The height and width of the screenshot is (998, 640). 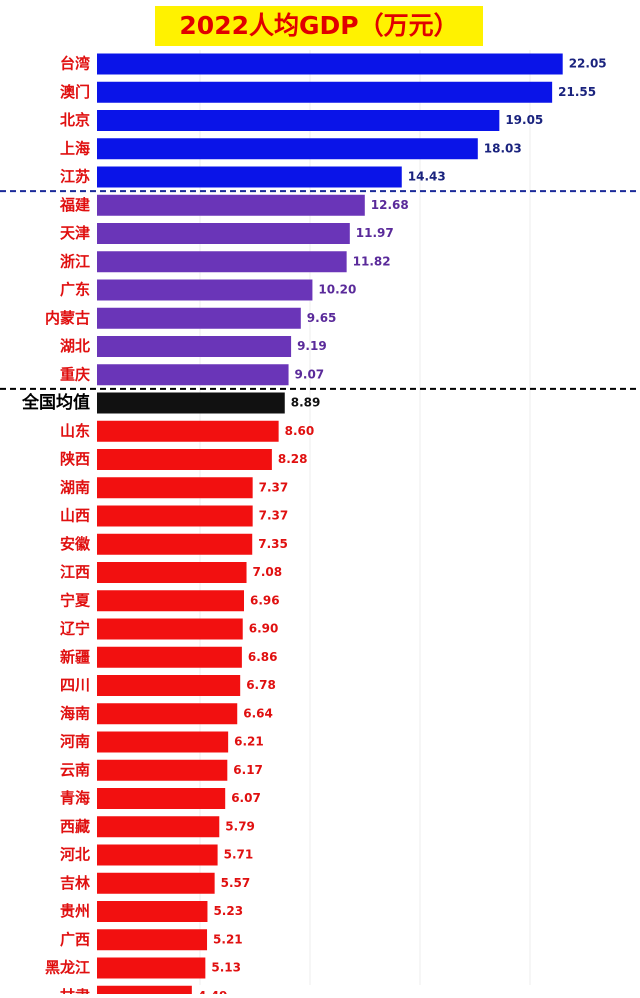 What do you see at coordinates (312, 346) in the screenshot?
I see `value-label: 9.19` at bounding box center [312, 346].